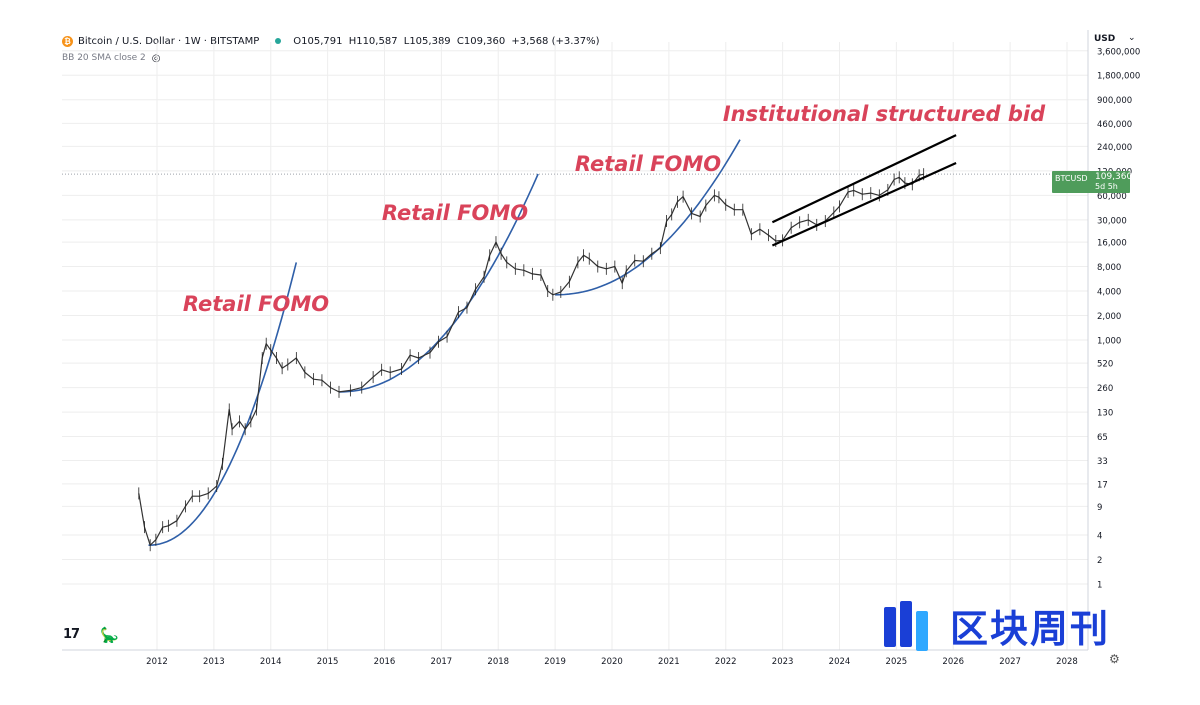 The height and width of the screenshot is (705, 1200). What do you see at coordinates (373, 41) in the screenshot?
I see `high-value: H110,587` at bounding box center [373, 41].